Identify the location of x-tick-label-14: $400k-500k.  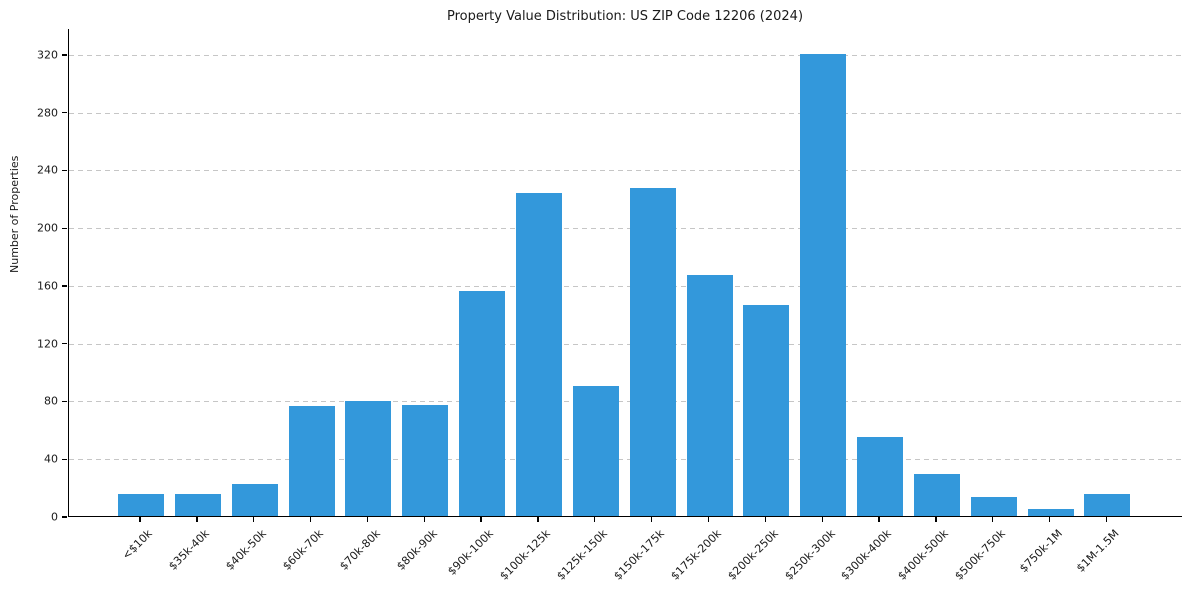
(923, 555).